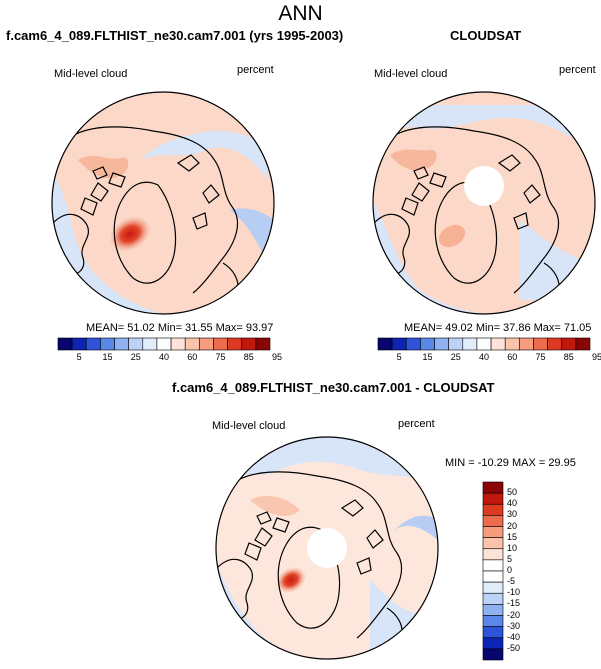 The width and height of the screenshot is (601, 669). What do you see at coordinates (180, 328) in the screenshot?
I see `panel1-stats: MEAN= 51.02 Min= 31.55 Max= 93.97` at bounding box center [180, 328].